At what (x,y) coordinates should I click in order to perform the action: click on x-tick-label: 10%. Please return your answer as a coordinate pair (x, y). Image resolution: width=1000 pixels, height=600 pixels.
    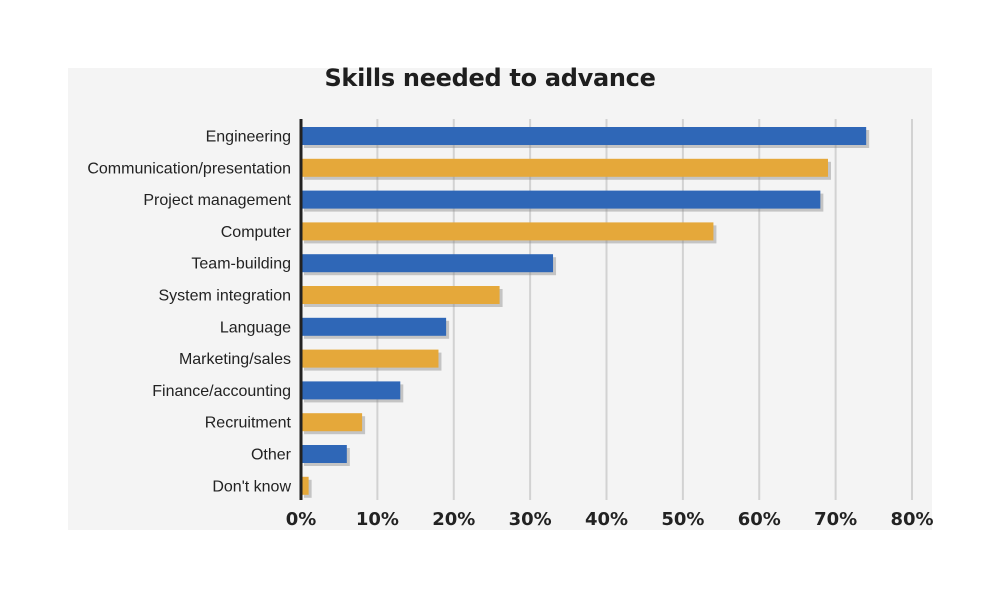
    Looking at the image, I should click on (377, 519).